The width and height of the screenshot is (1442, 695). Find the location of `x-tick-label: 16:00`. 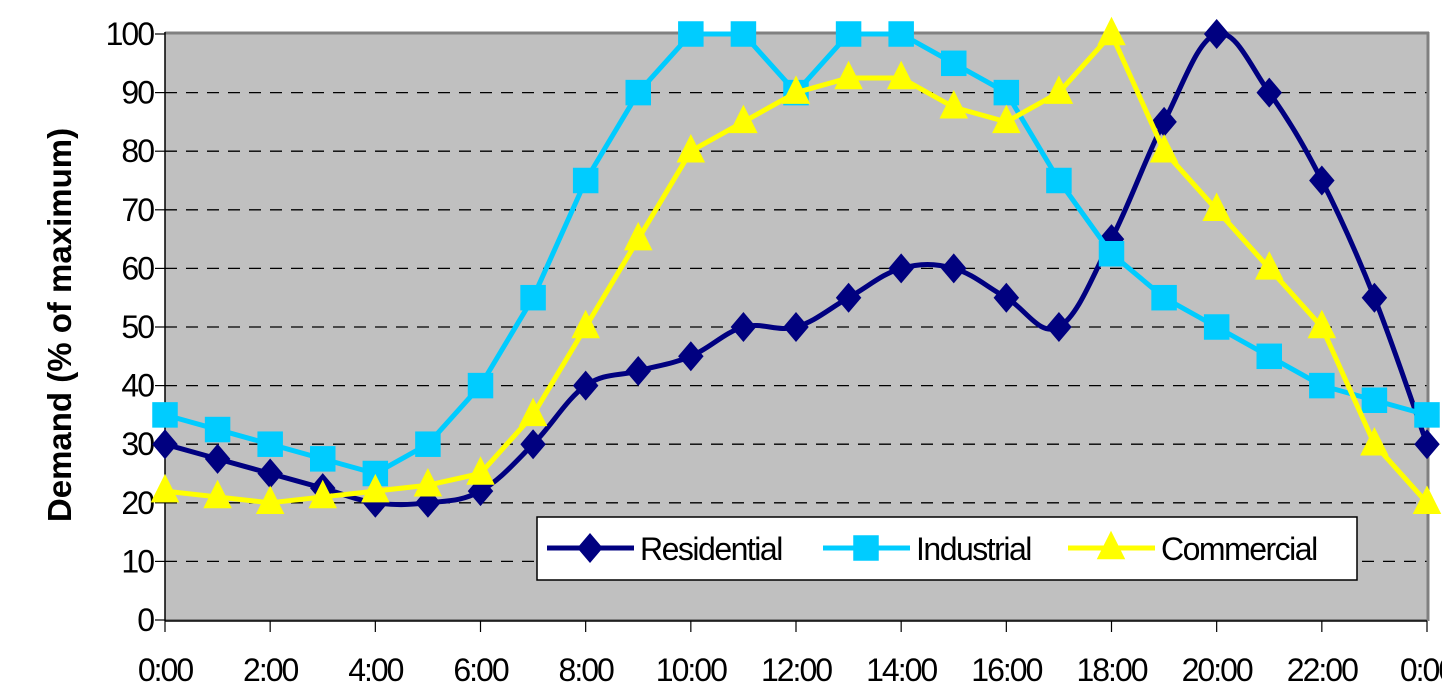

x-tick-label: 16:00 is located at coordinates (1006, 670).